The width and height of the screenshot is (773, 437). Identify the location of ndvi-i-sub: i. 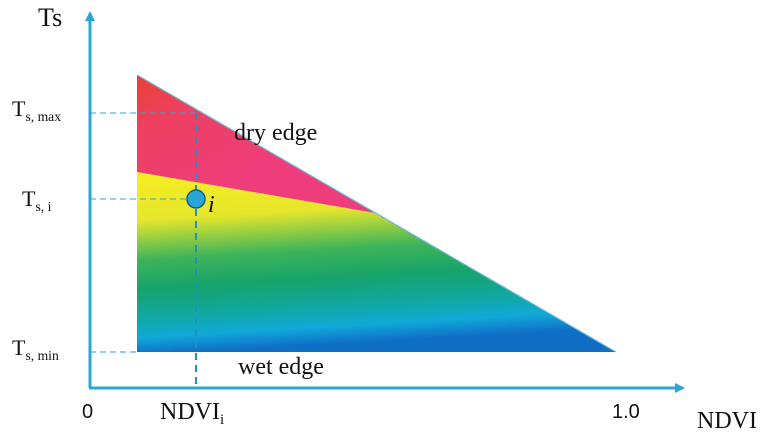
(222, 420).